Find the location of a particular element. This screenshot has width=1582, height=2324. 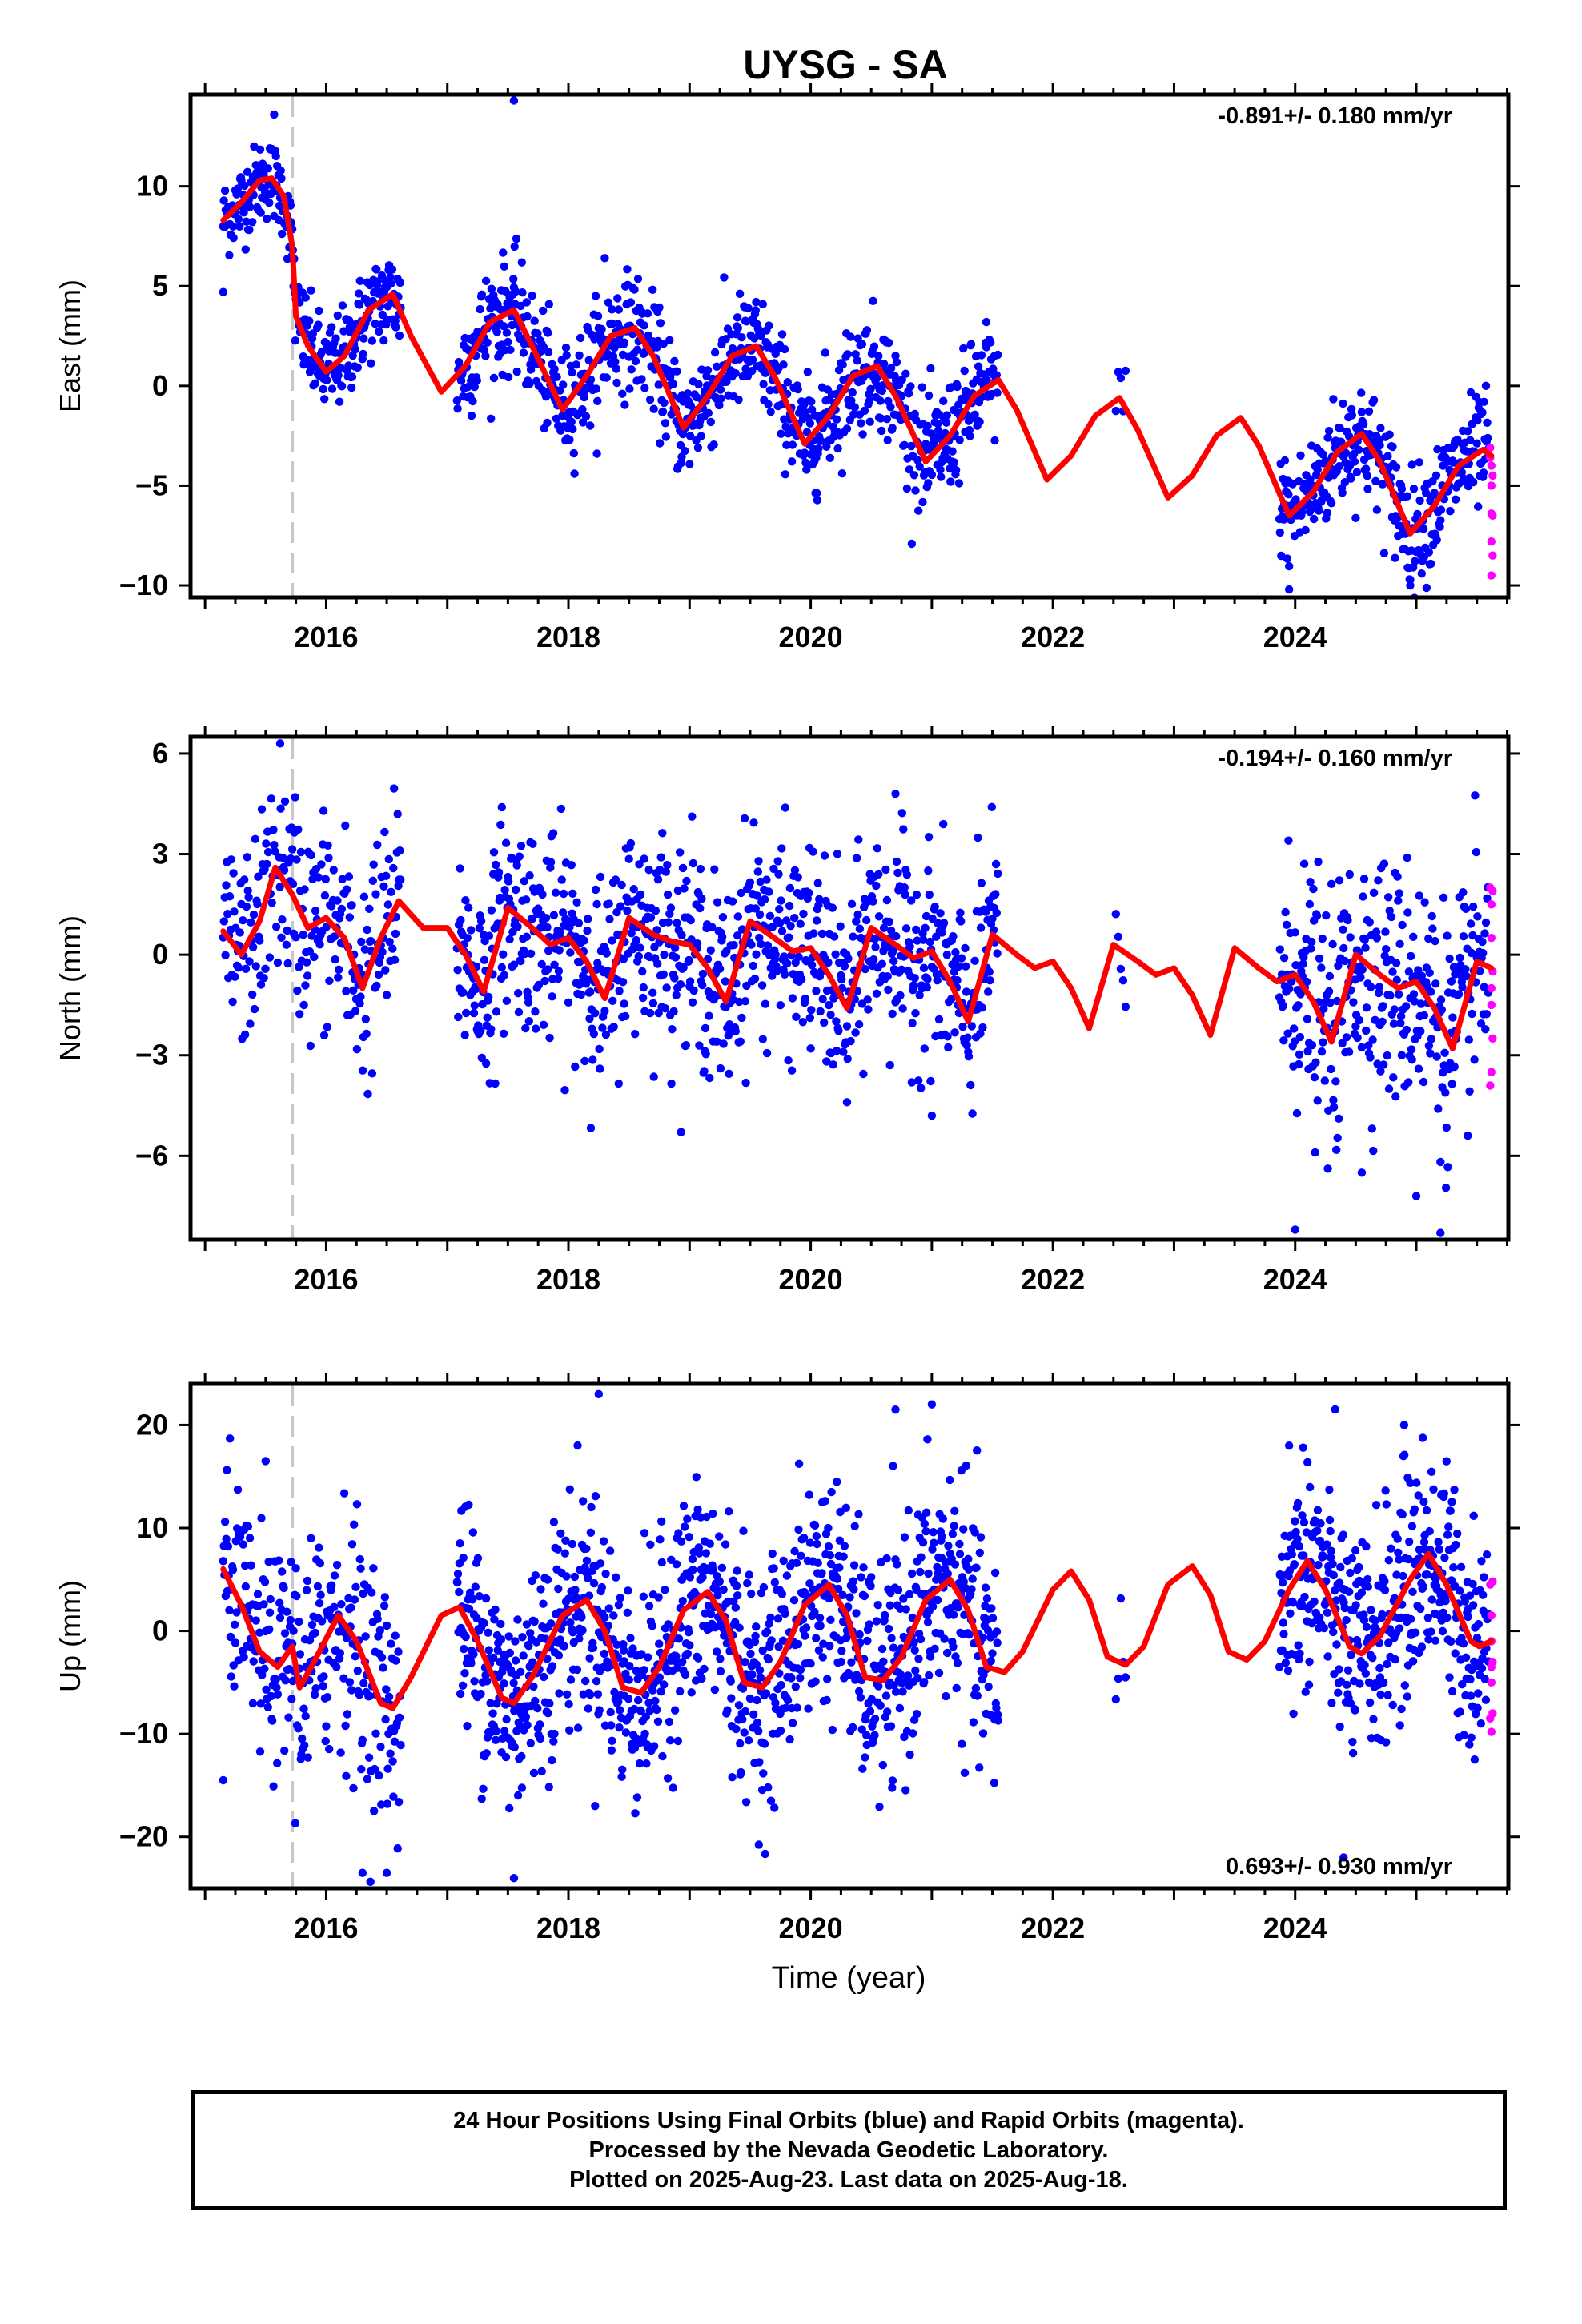

rapid-data-point is located at coordinates (1491, 447).